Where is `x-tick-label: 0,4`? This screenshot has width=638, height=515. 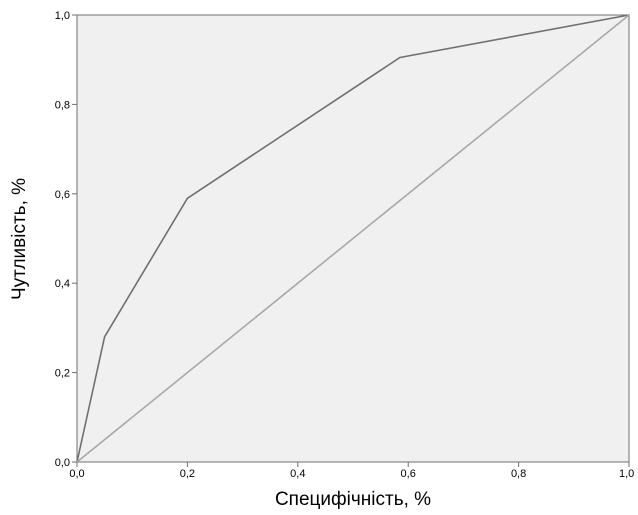
x-tick-label: 0,4 is located at coordinates (297, 474).